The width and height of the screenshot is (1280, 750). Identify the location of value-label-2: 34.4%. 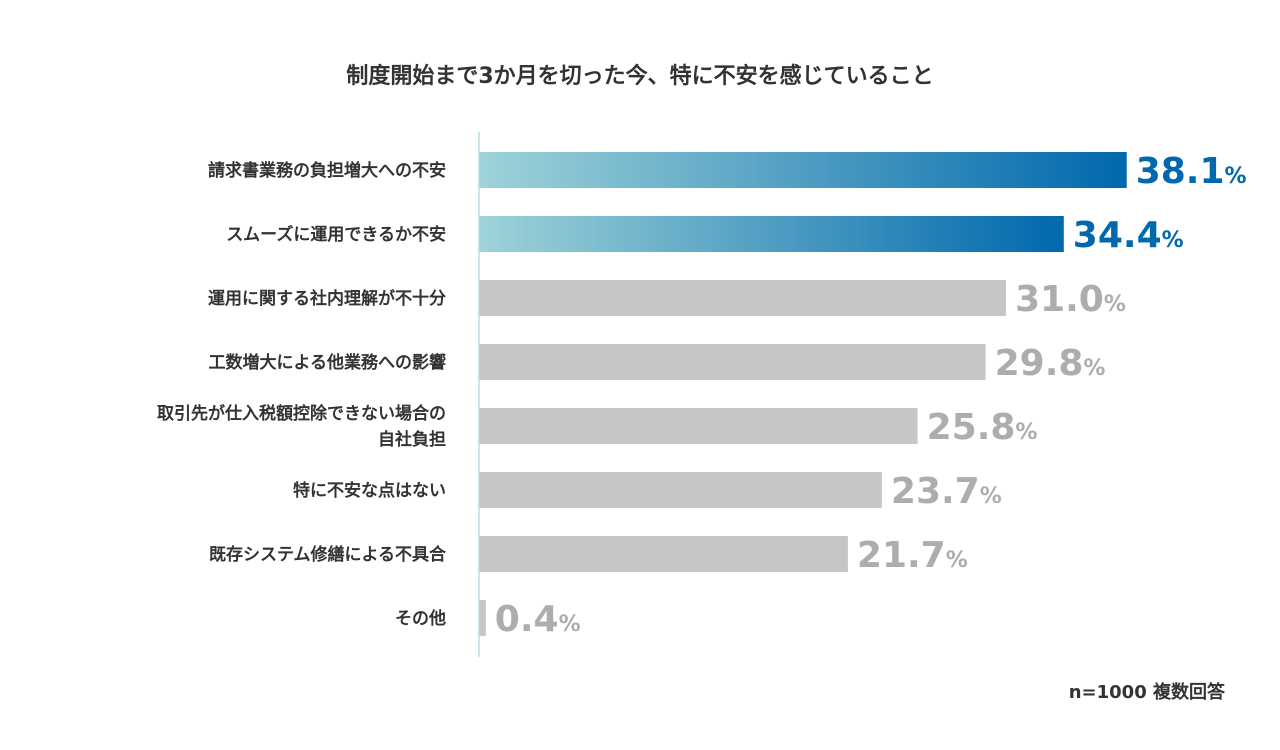
(1128, 235).